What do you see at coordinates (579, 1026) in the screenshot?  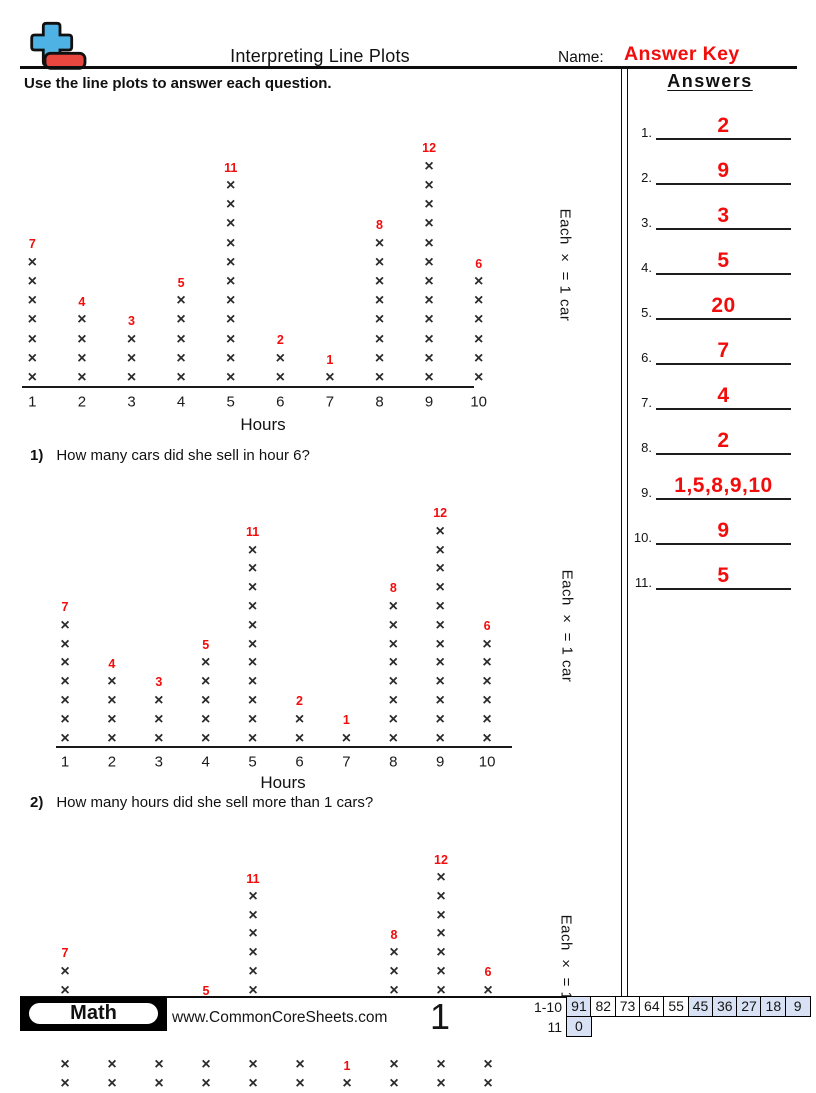 I see `score-cell: 0` at bounding box center [579, 1026].